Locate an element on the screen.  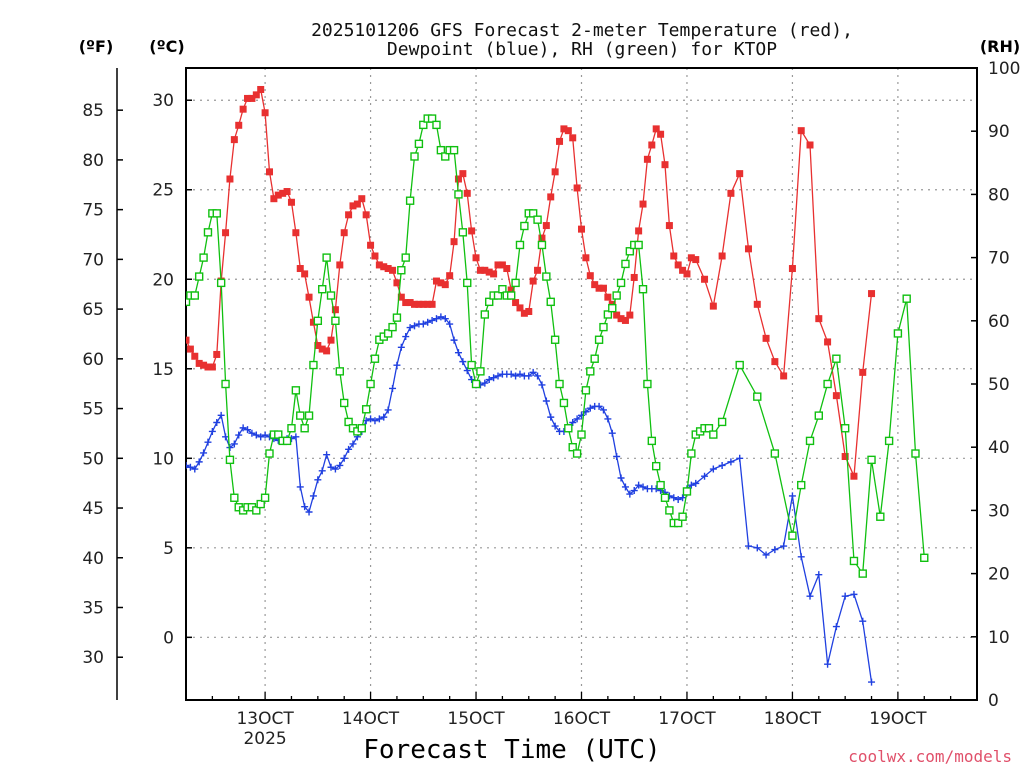
x-tick-label: 16OCT is located at coordinates (582, 719).